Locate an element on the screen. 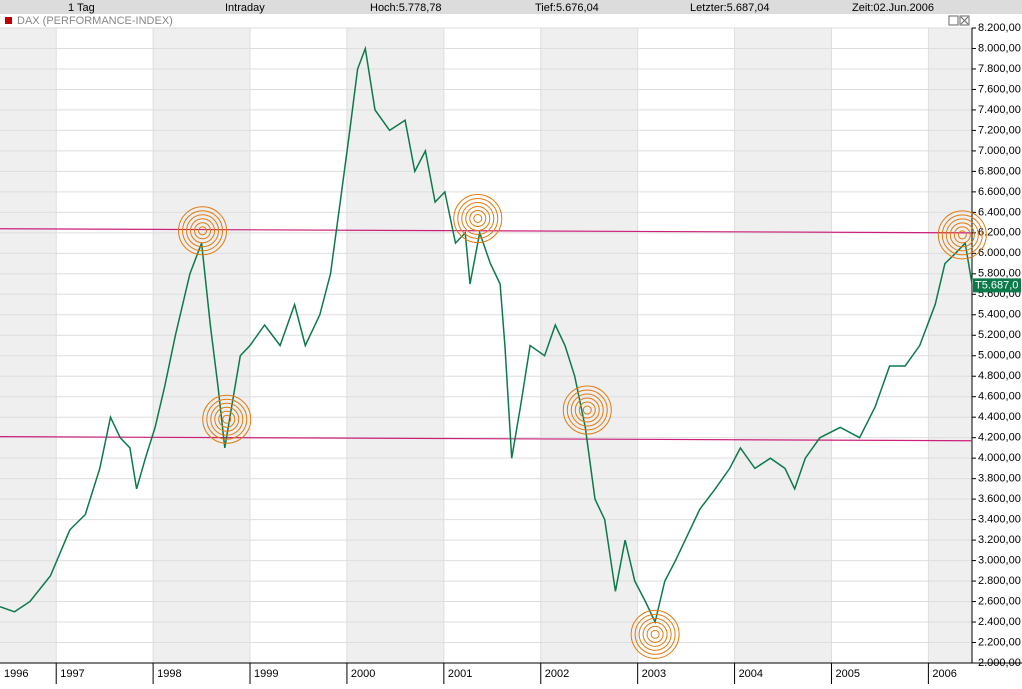 Image resolution: width=1022 pixels, height=689 pixels. y-tick-label: 7.600,00 is located at coordinates (999, 89).